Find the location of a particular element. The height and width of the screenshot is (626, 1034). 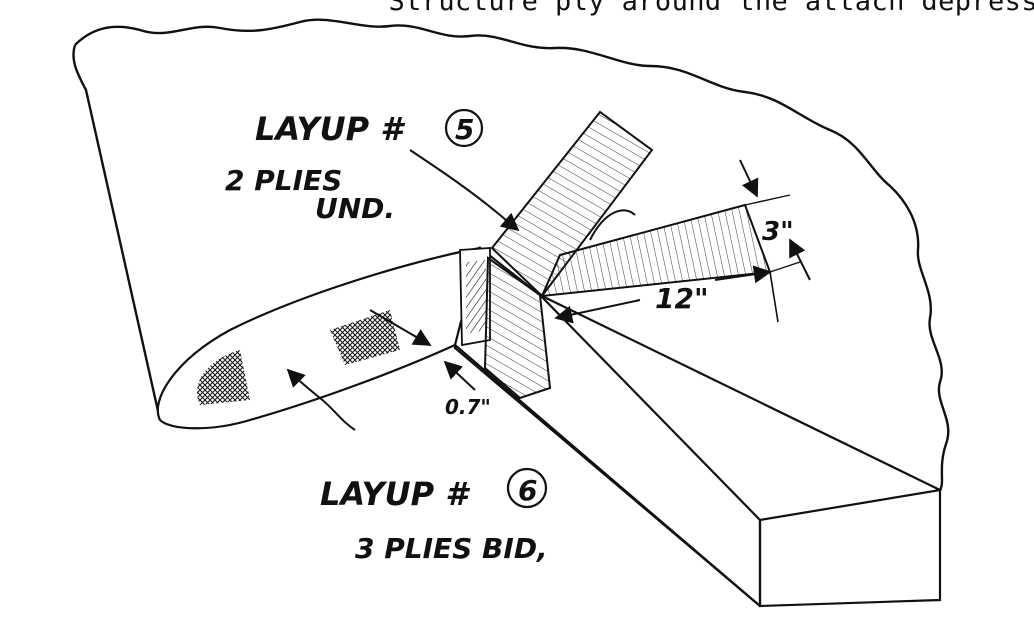

layup6-leader is located at coordinates (321, 399).